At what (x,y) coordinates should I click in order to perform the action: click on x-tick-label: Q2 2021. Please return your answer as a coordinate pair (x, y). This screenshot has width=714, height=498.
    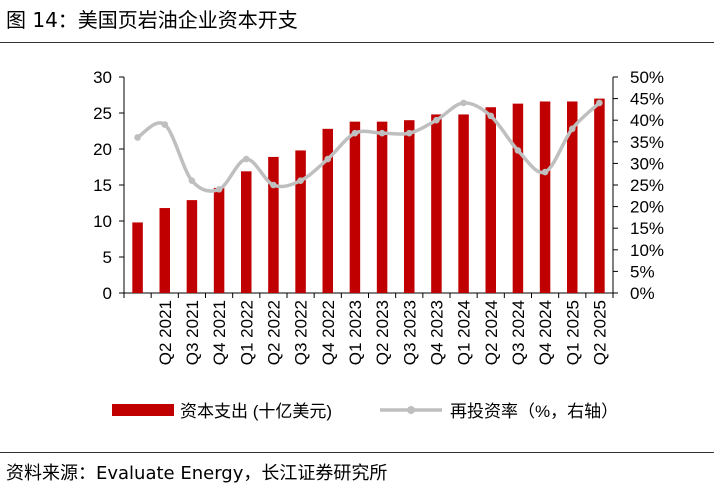
    Looking at the image, I should click on (165, 332).